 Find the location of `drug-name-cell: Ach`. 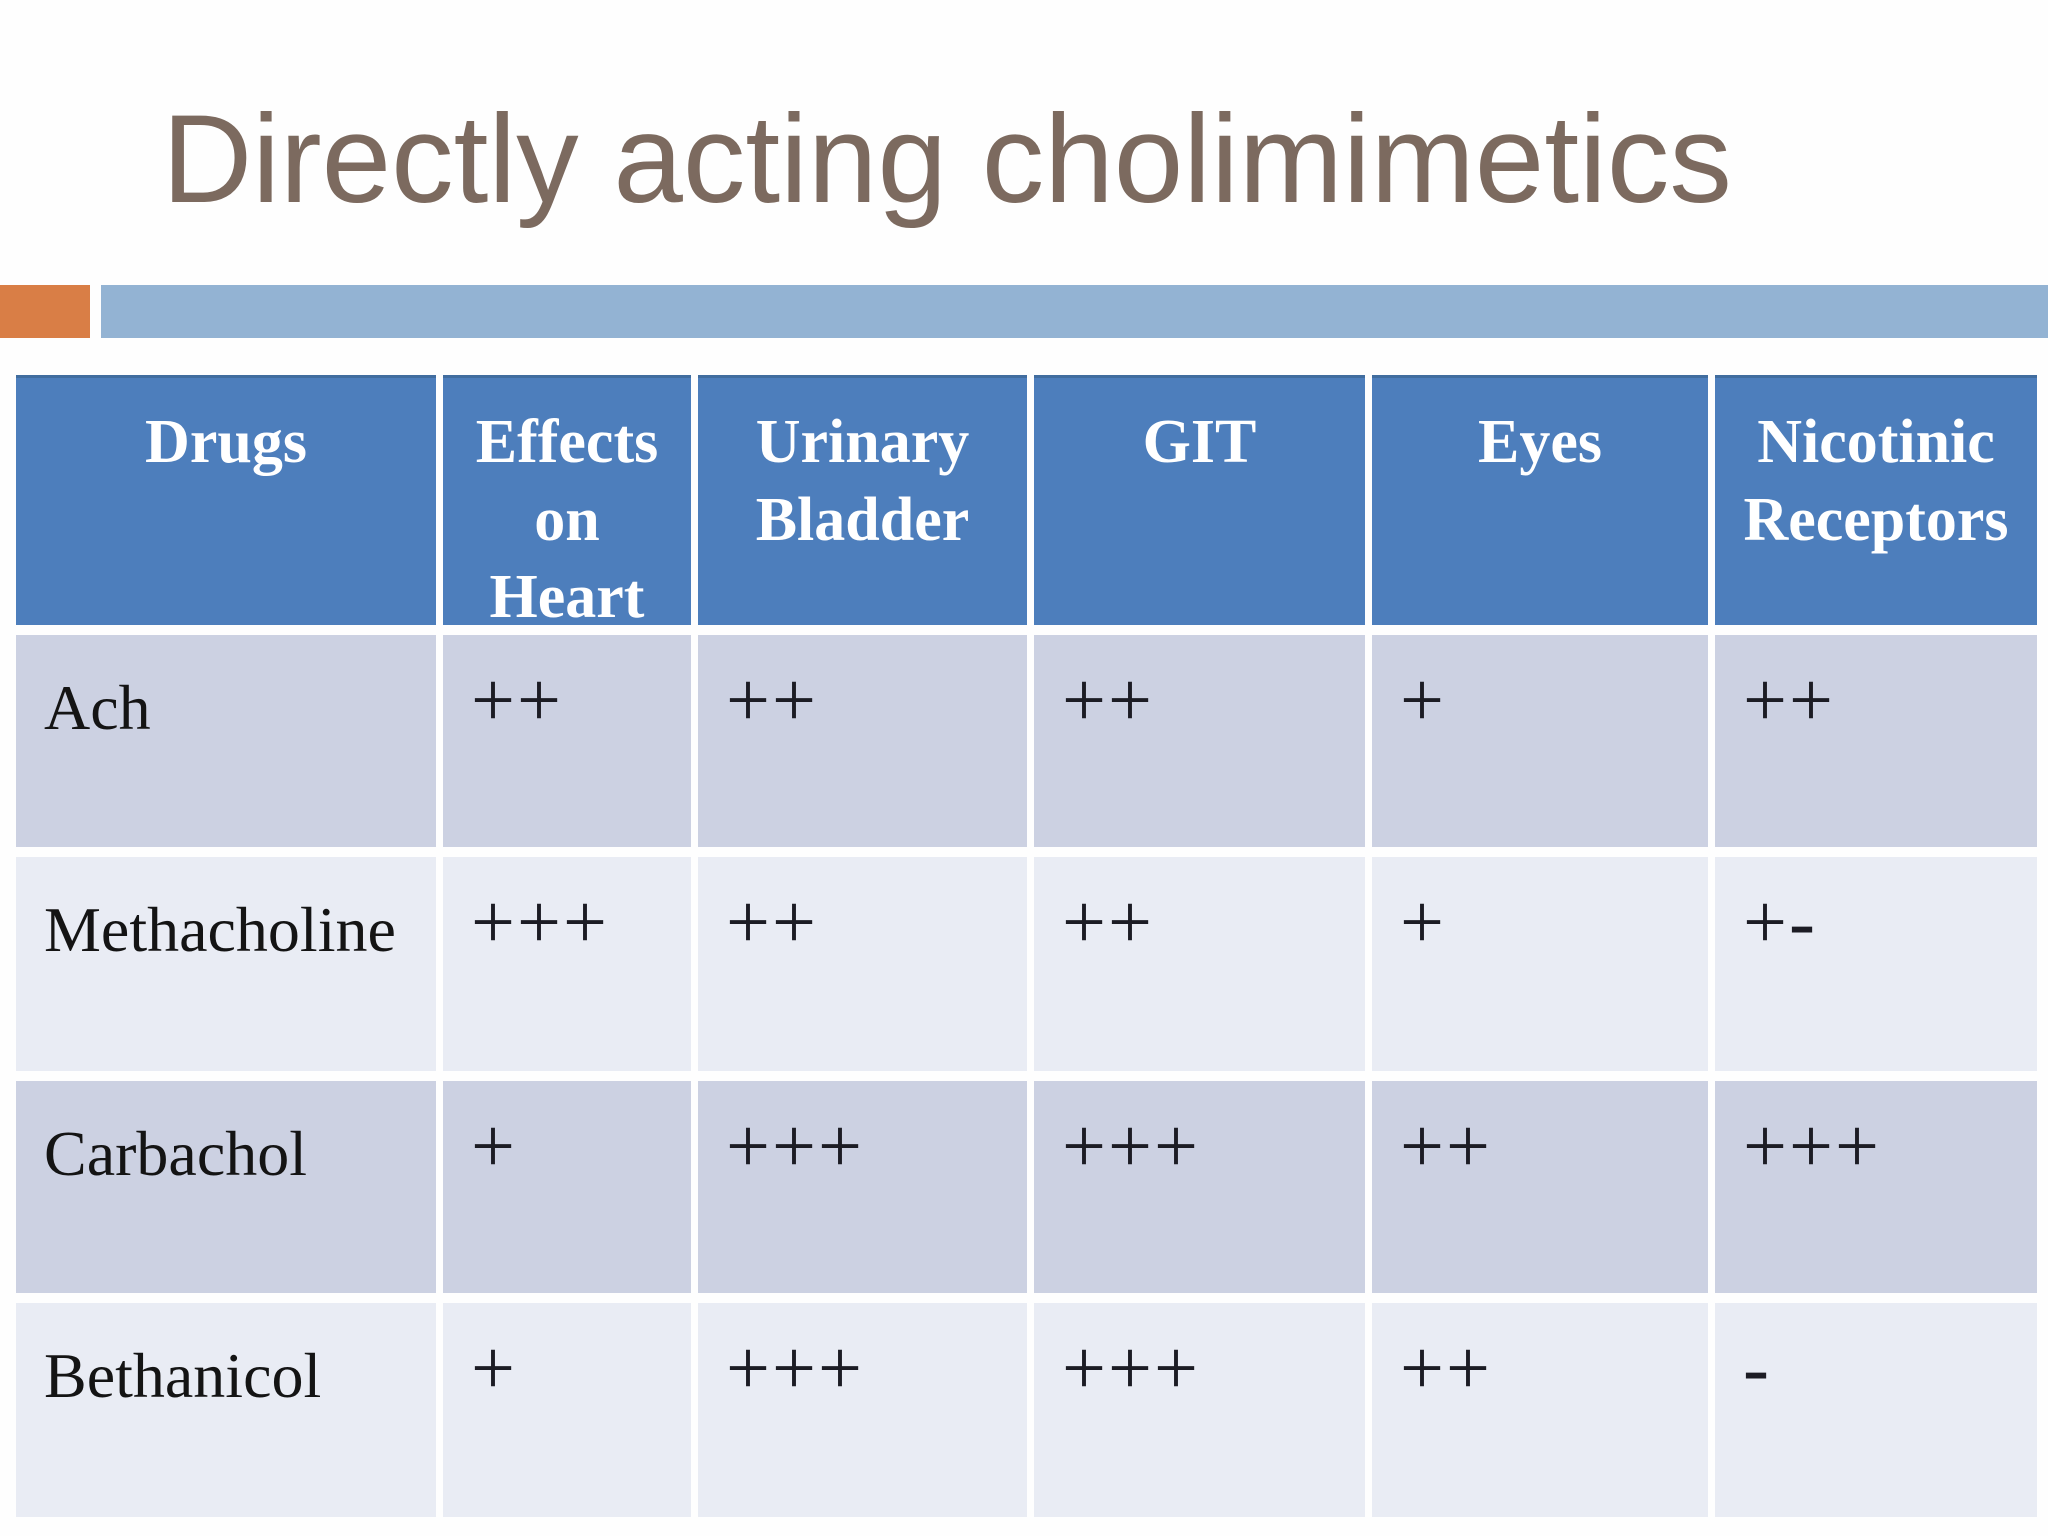

drug-name-cell: Ach is located at coordinates (226, 741).